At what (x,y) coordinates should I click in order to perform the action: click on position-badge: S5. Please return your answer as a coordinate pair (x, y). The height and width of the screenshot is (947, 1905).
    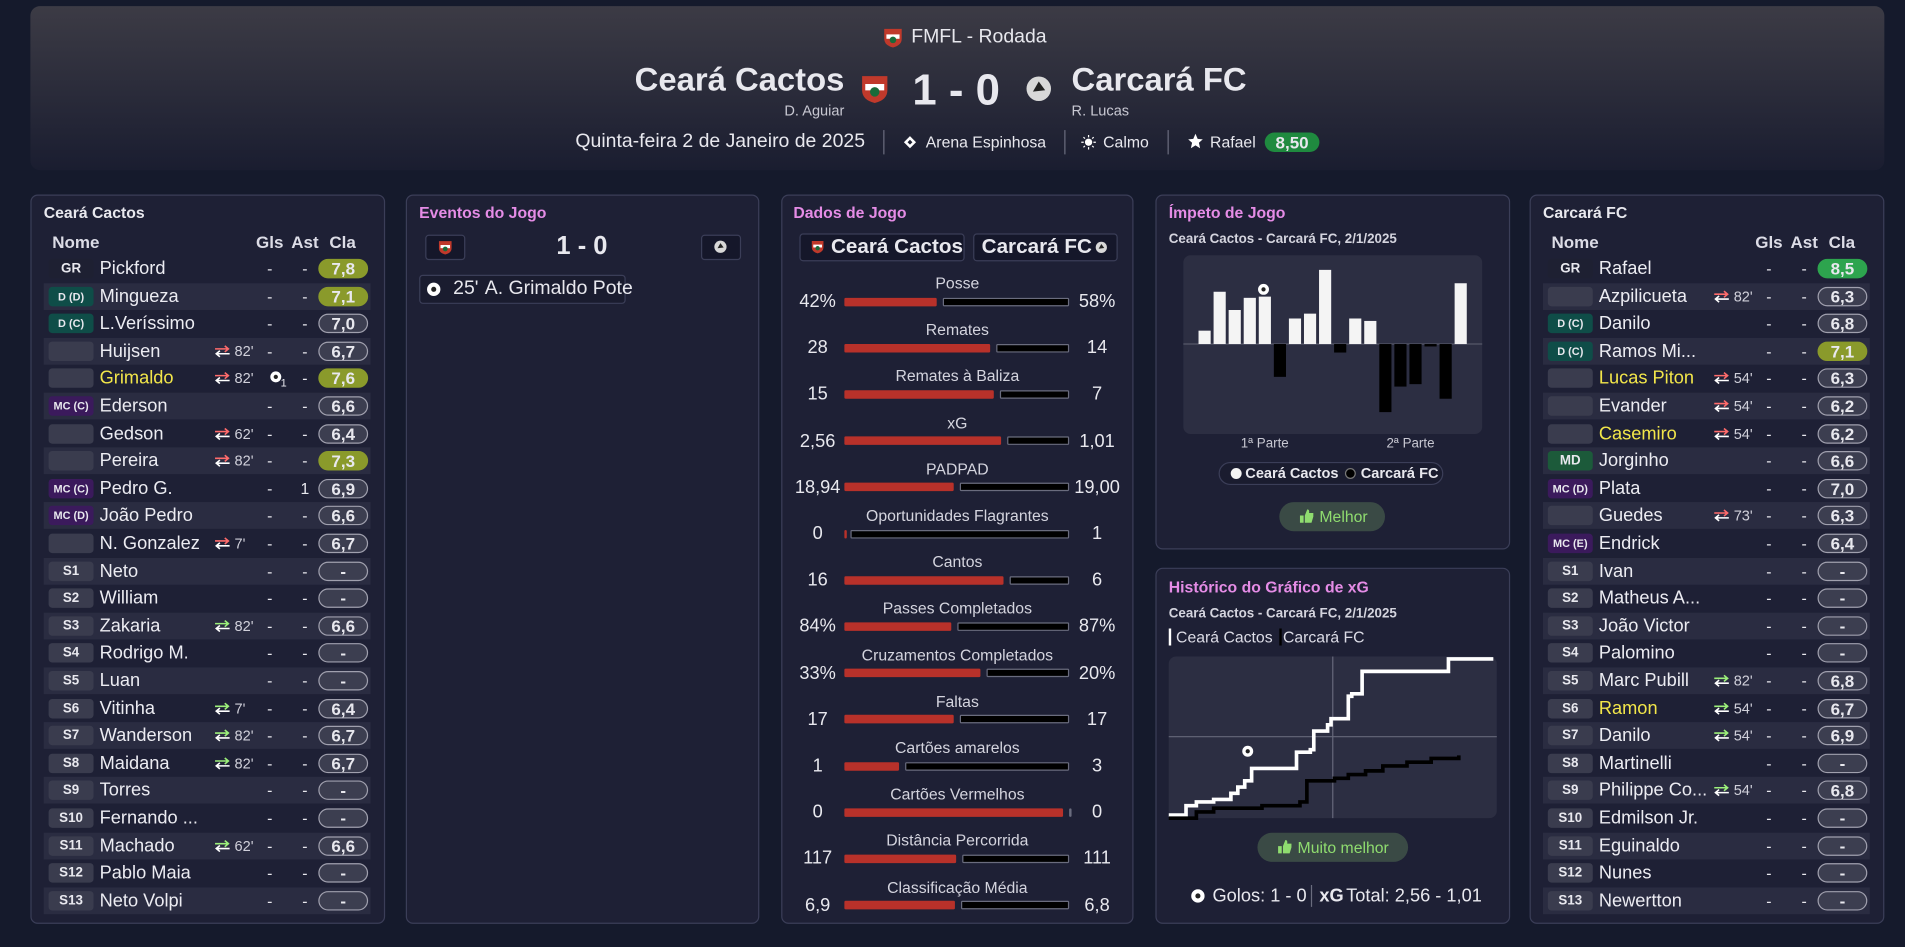
    Looking at the image, I should click on (1570, 681).